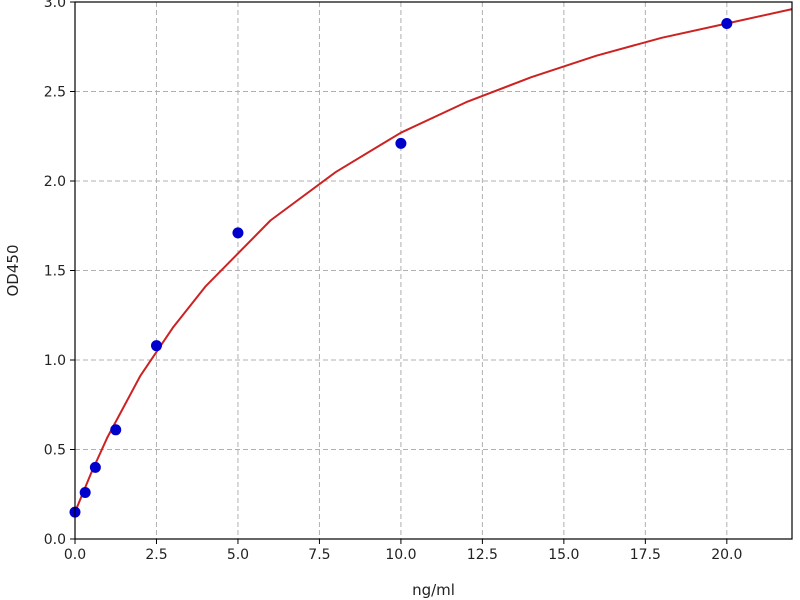 Image resolution: width=800 pixels, height=600 pixels. What do you see at coordinates (55, 451) in the screenshot?
I see `y-tick-label: 0.5` at bounding box center [55, 451].